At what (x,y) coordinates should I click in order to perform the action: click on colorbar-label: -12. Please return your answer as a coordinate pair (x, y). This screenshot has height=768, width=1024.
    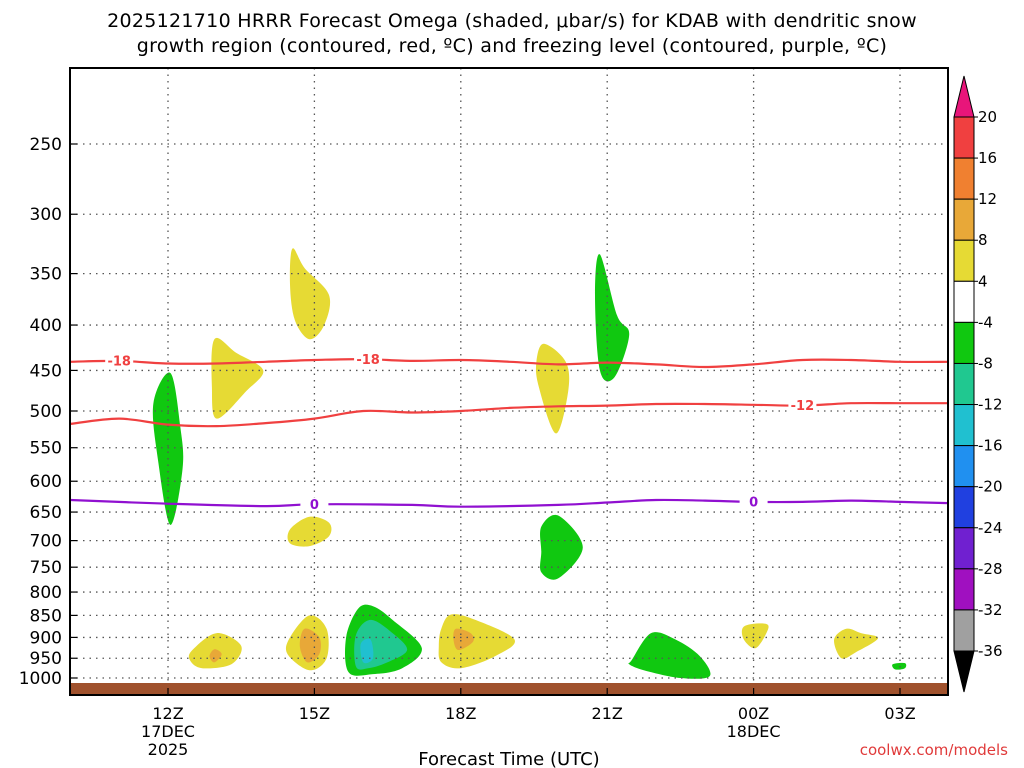
    Looking at the image, I should click on (990, 405).